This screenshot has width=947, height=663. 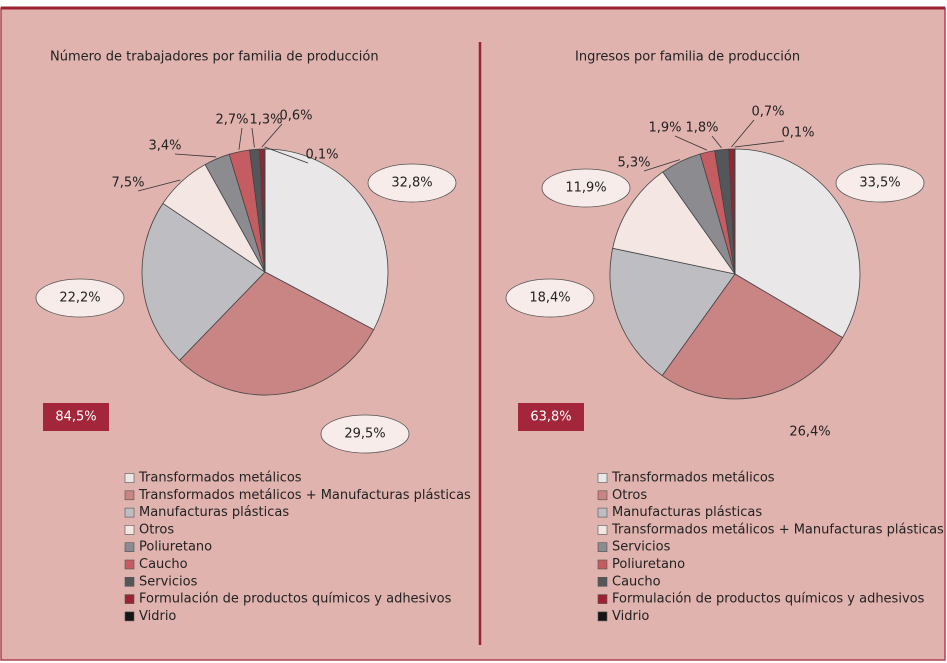 I want to click on value-label: 18,4%, so click(x=549, y=298).